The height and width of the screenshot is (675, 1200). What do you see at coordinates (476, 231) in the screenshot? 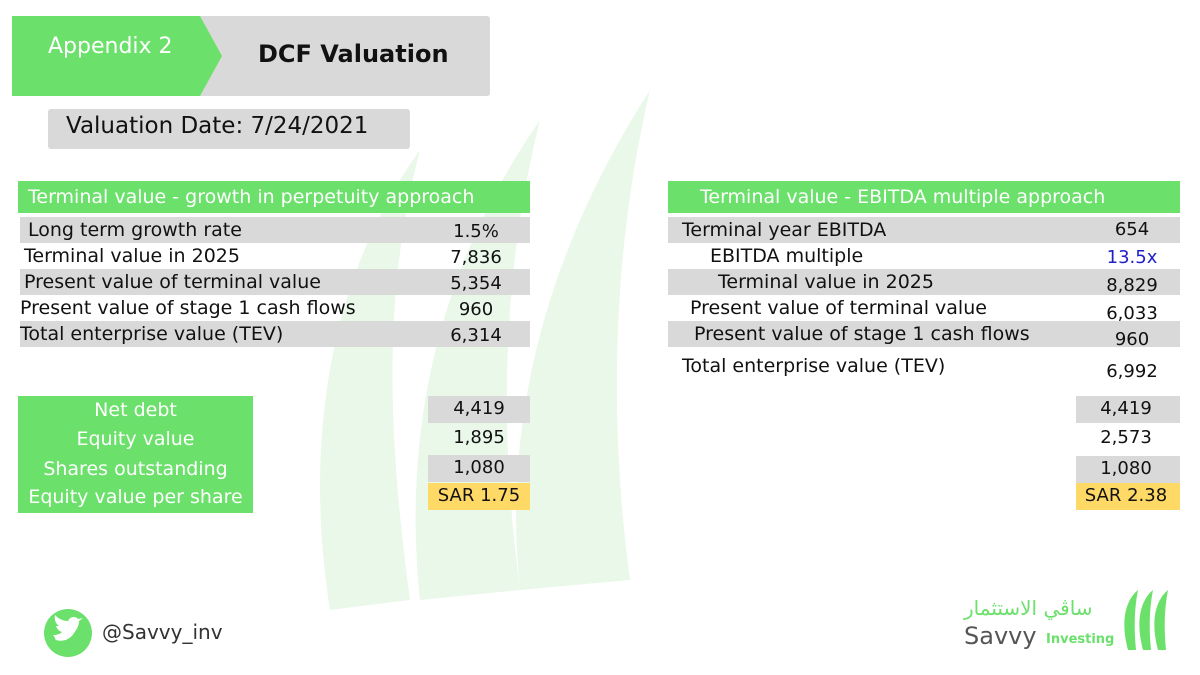
I see `row-value: 1.5%` at bounding box center [476, 231].